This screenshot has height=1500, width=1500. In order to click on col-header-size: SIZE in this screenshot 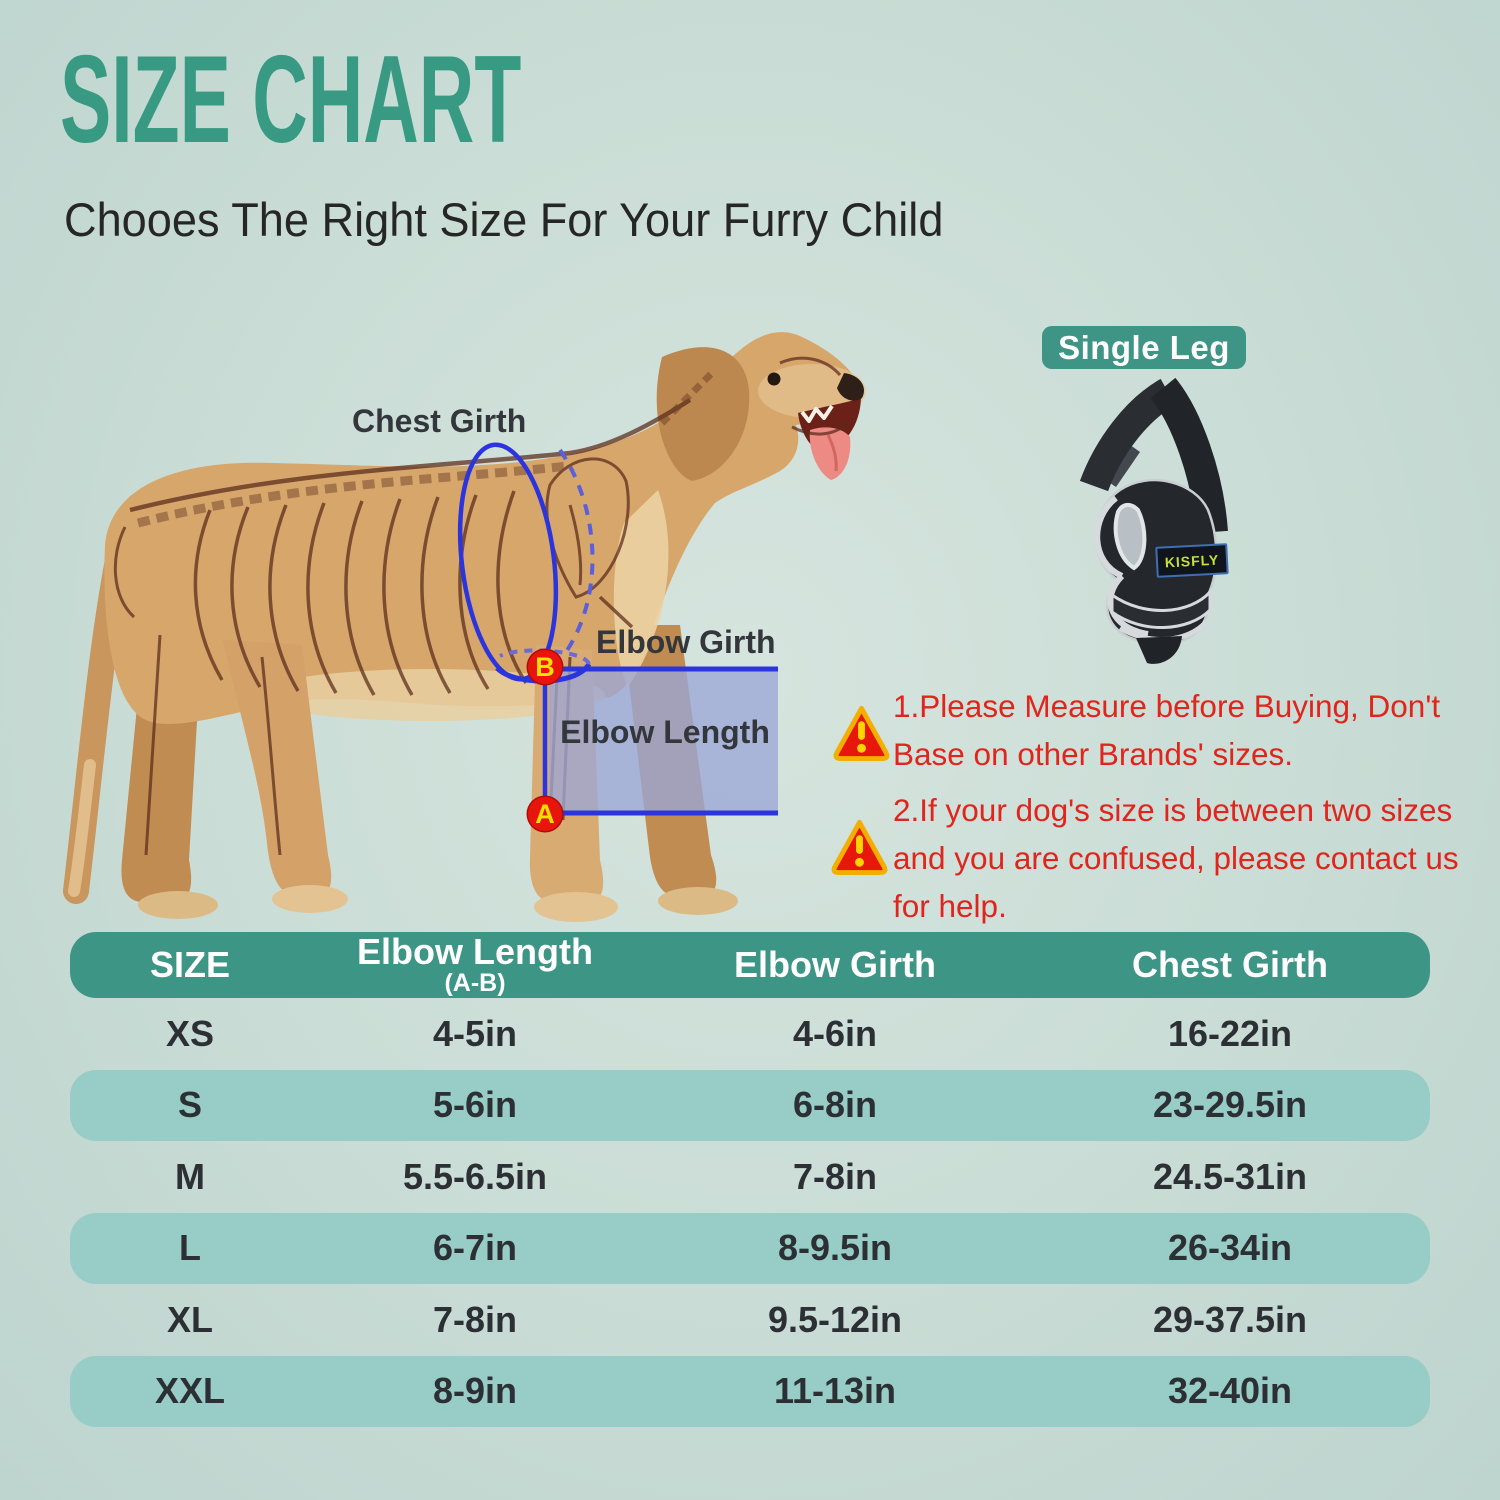, I will do `click(189, 964)`.